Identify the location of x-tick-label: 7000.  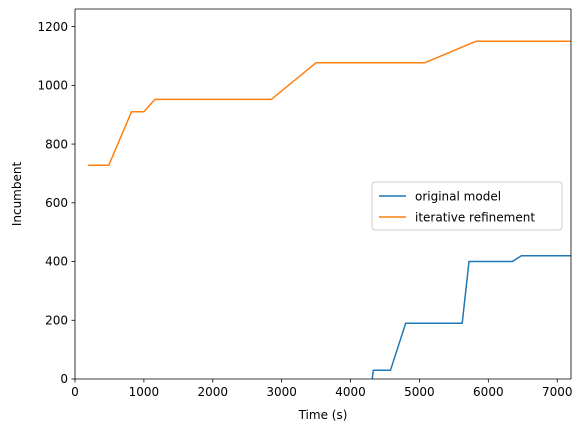
(557, 392).